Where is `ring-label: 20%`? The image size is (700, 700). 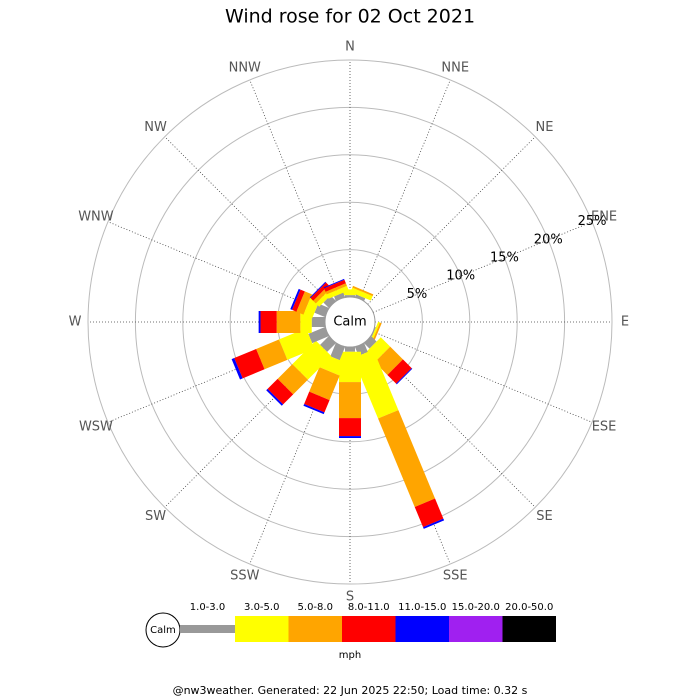 ring-label: 20% is located at coordinates (548, 239).